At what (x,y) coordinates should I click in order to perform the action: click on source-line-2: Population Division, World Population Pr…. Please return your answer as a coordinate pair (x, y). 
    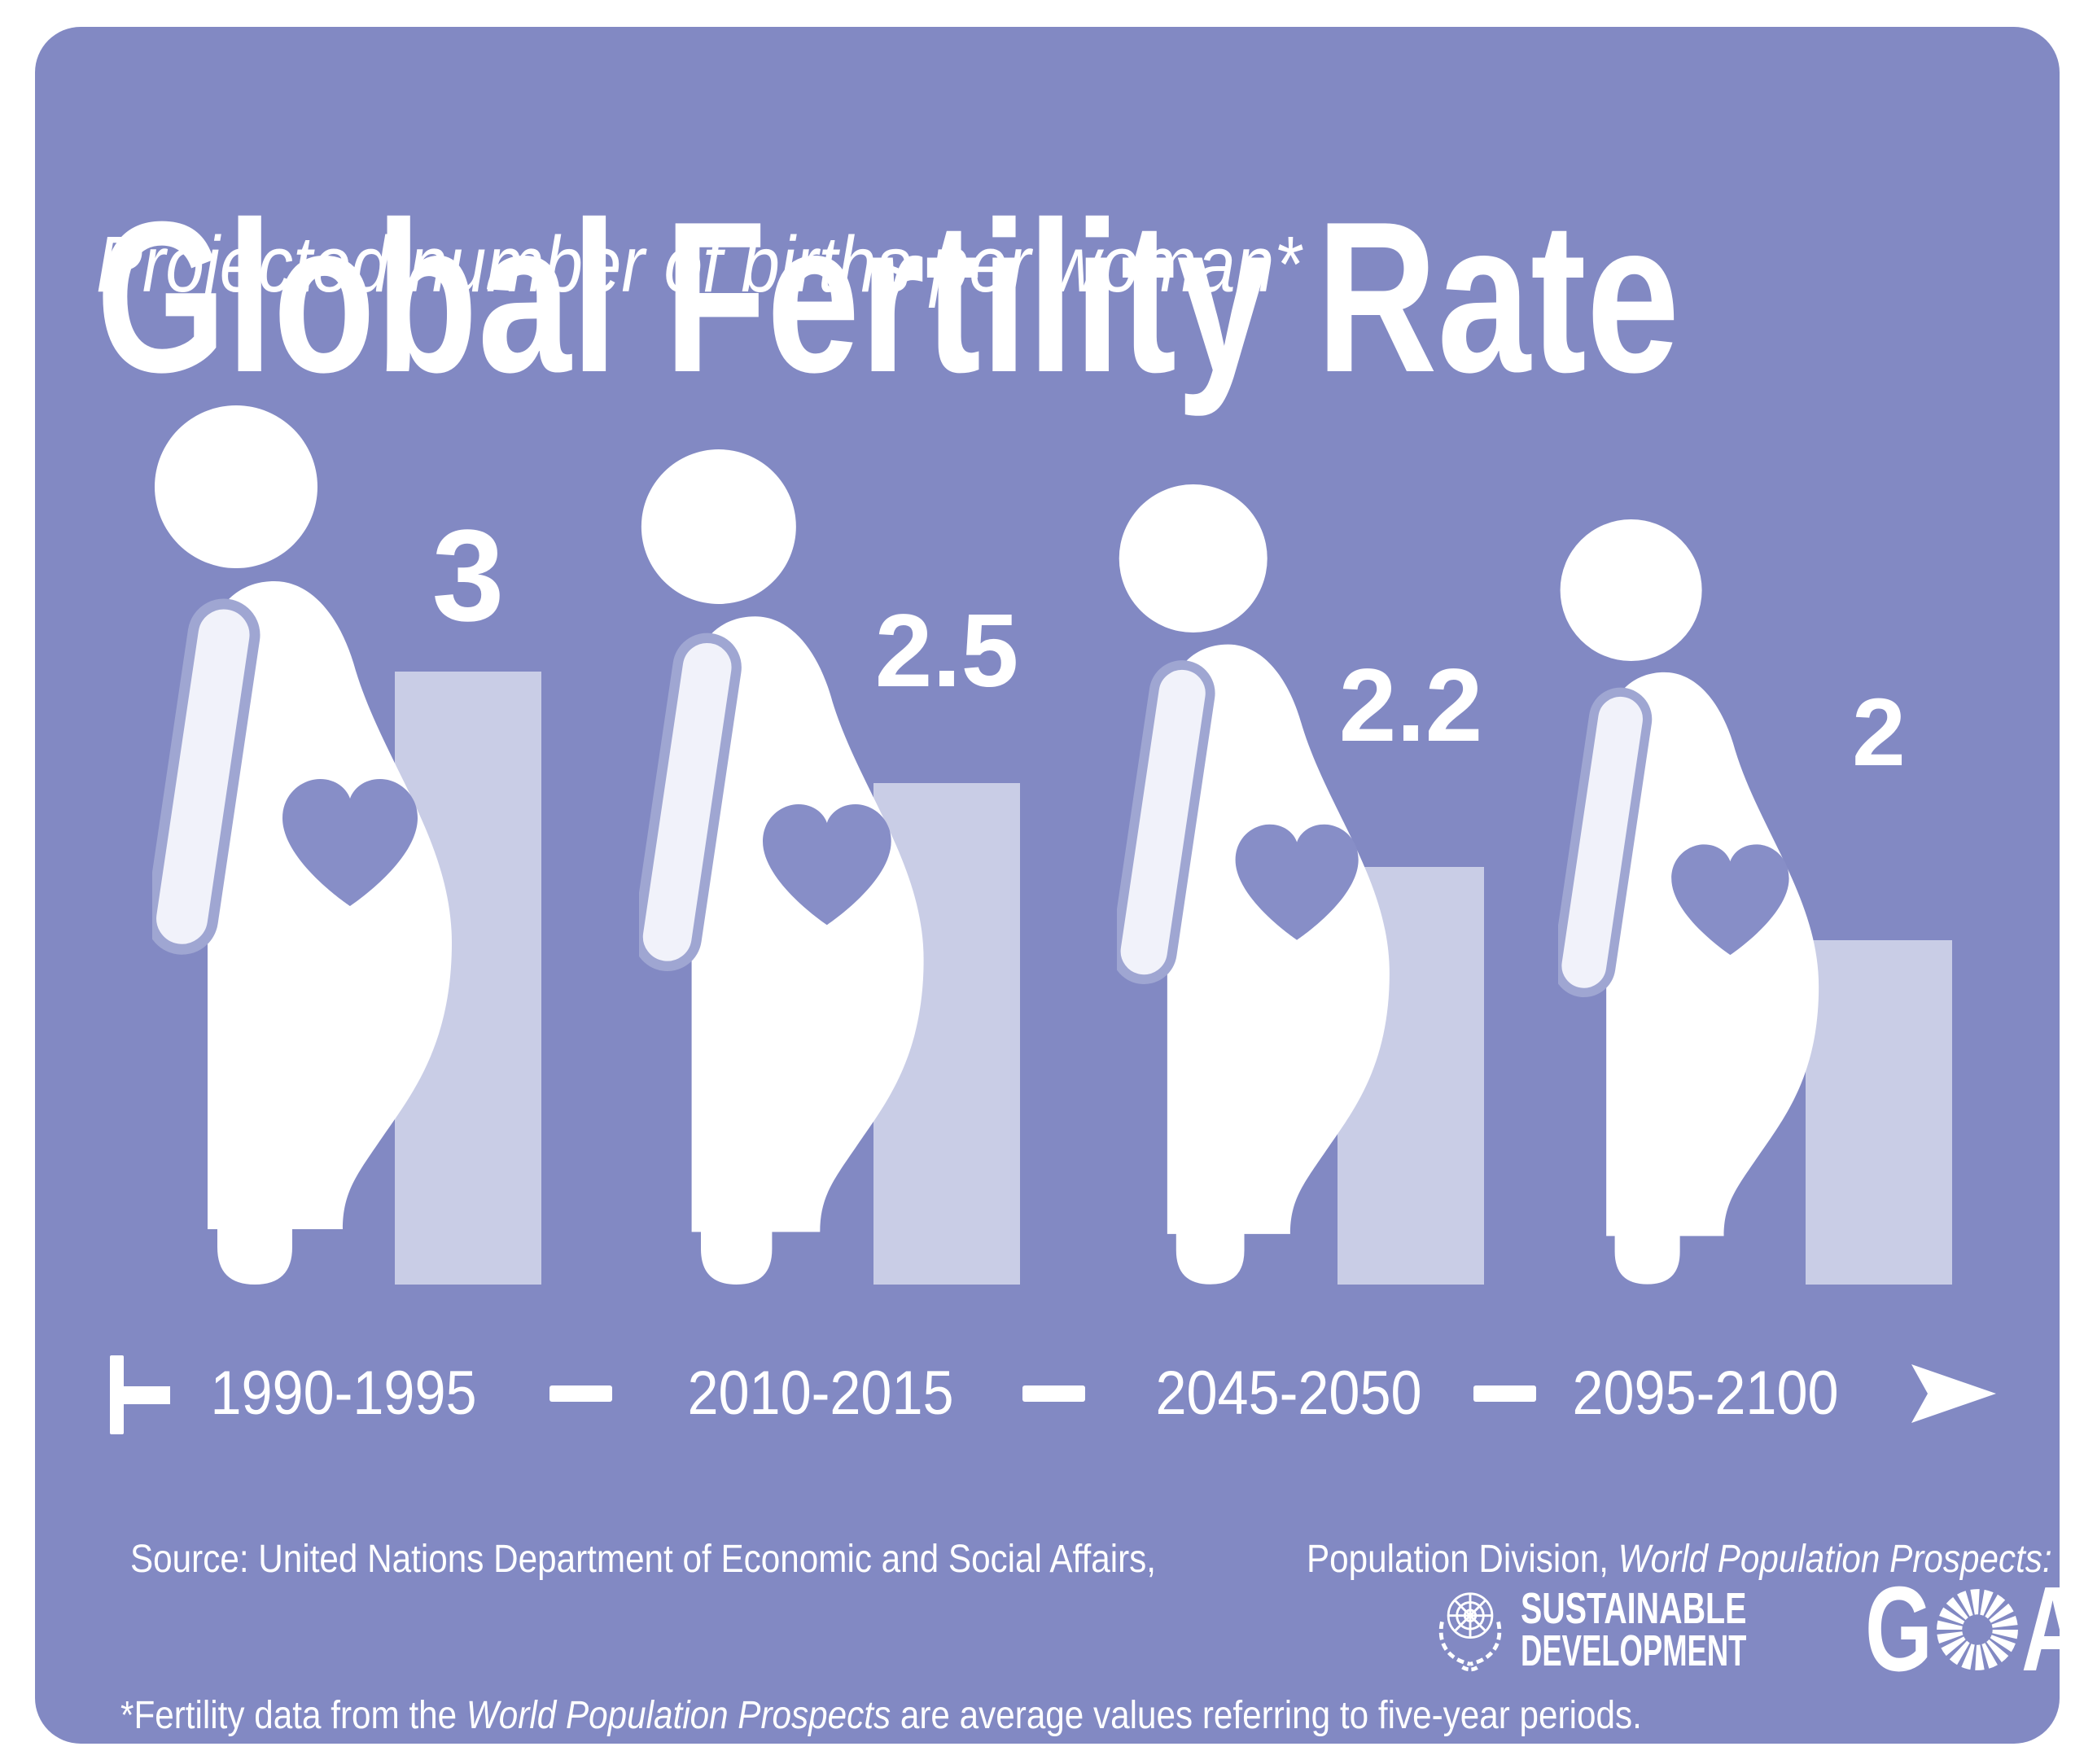
    Looking at the image, I should click on (1695, 1559).